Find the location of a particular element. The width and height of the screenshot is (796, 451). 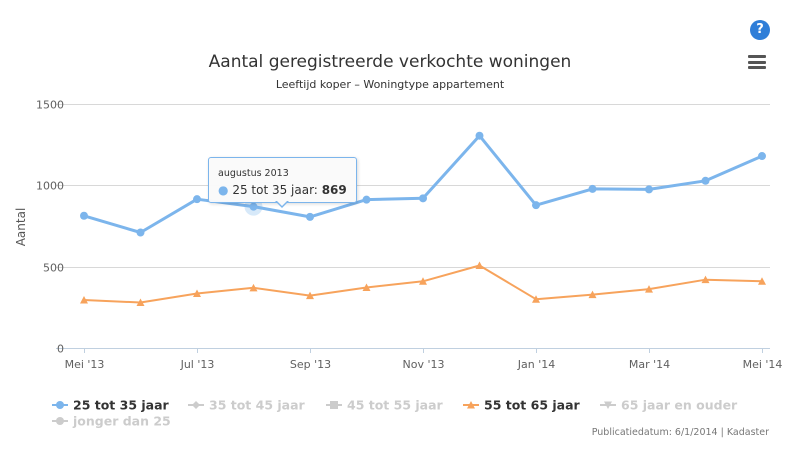

x-tick-label: Sep '13 is located at coordinates (310, 364).